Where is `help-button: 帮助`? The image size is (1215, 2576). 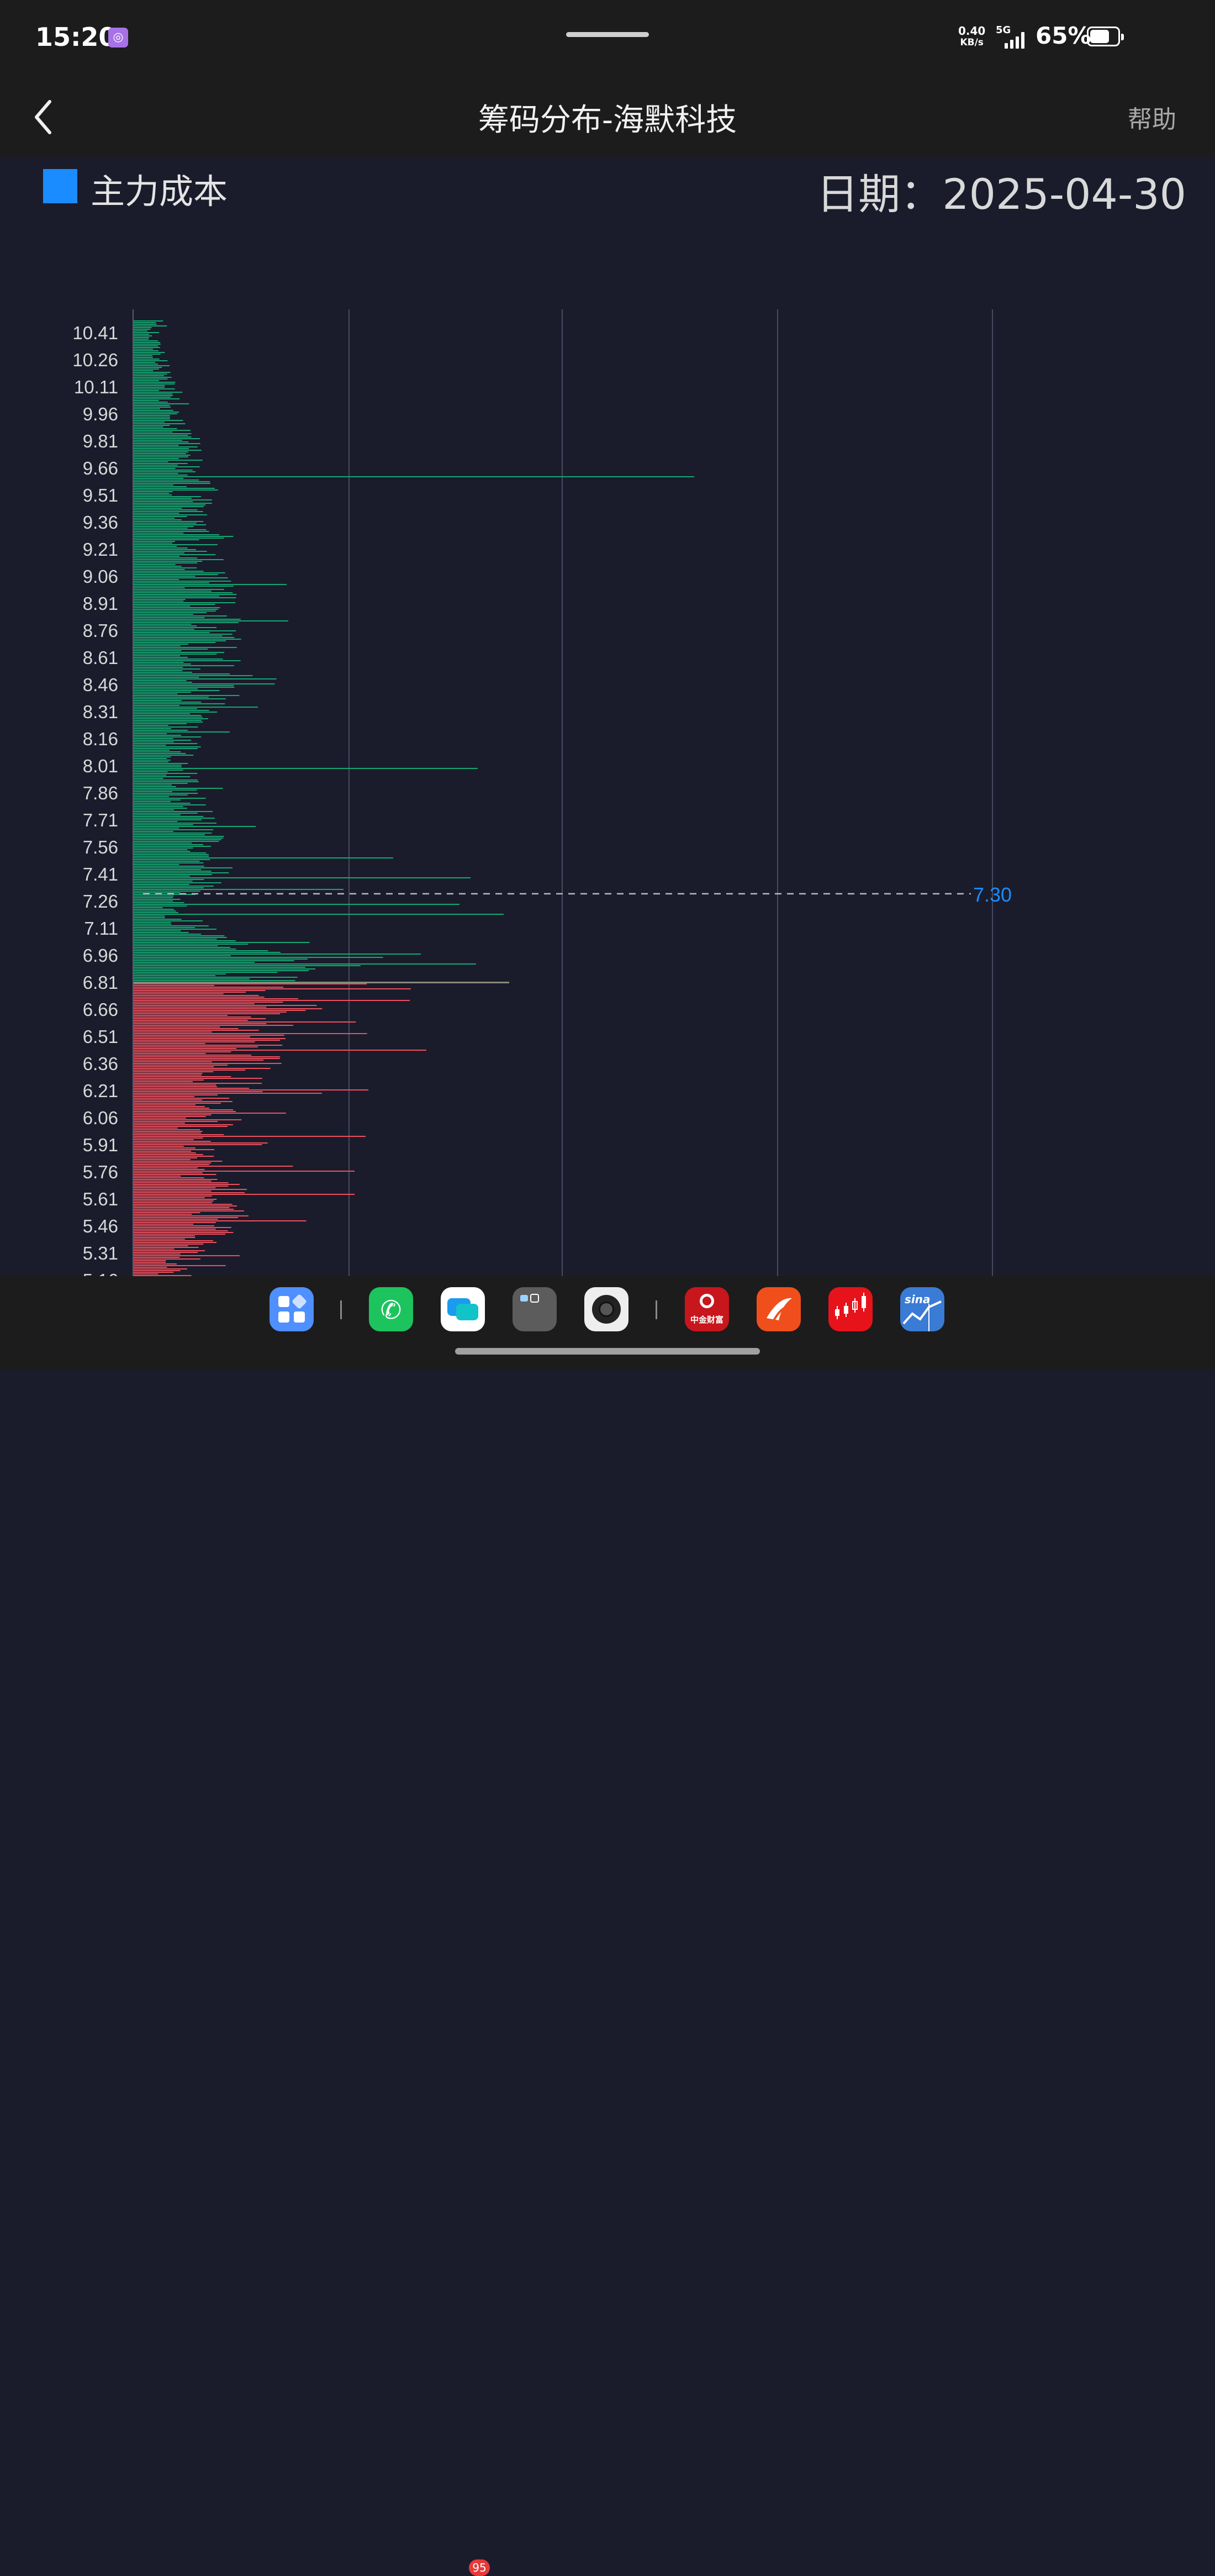 help-button: 帮助 is located at coordinates (1152, 120).